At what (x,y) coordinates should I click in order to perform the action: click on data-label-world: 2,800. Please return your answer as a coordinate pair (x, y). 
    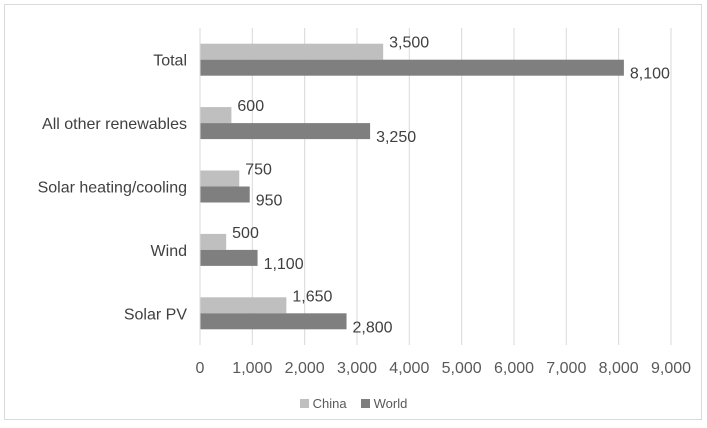
    Looking at the image, I should click on (373, 327).